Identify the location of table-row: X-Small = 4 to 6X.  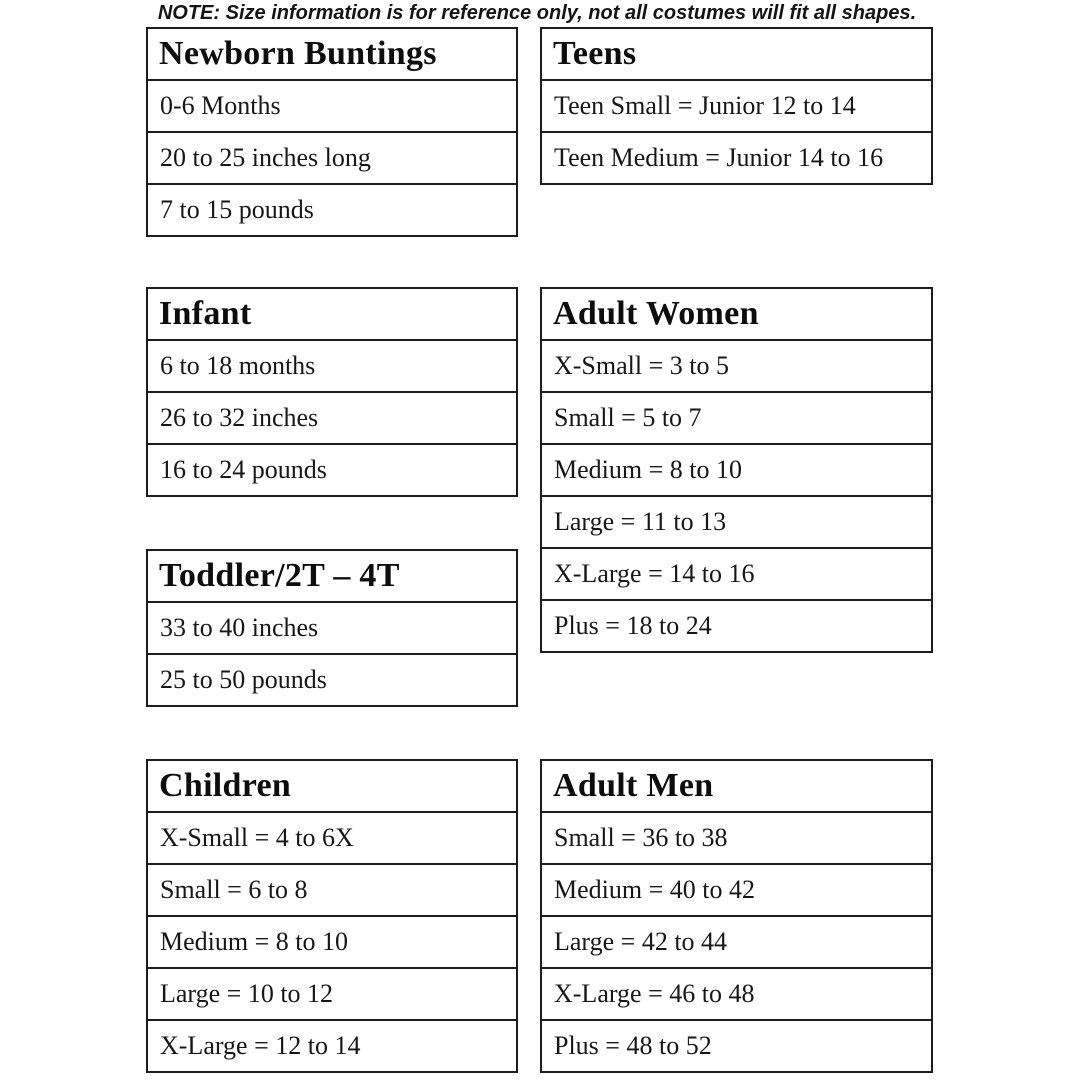
(332, 837).